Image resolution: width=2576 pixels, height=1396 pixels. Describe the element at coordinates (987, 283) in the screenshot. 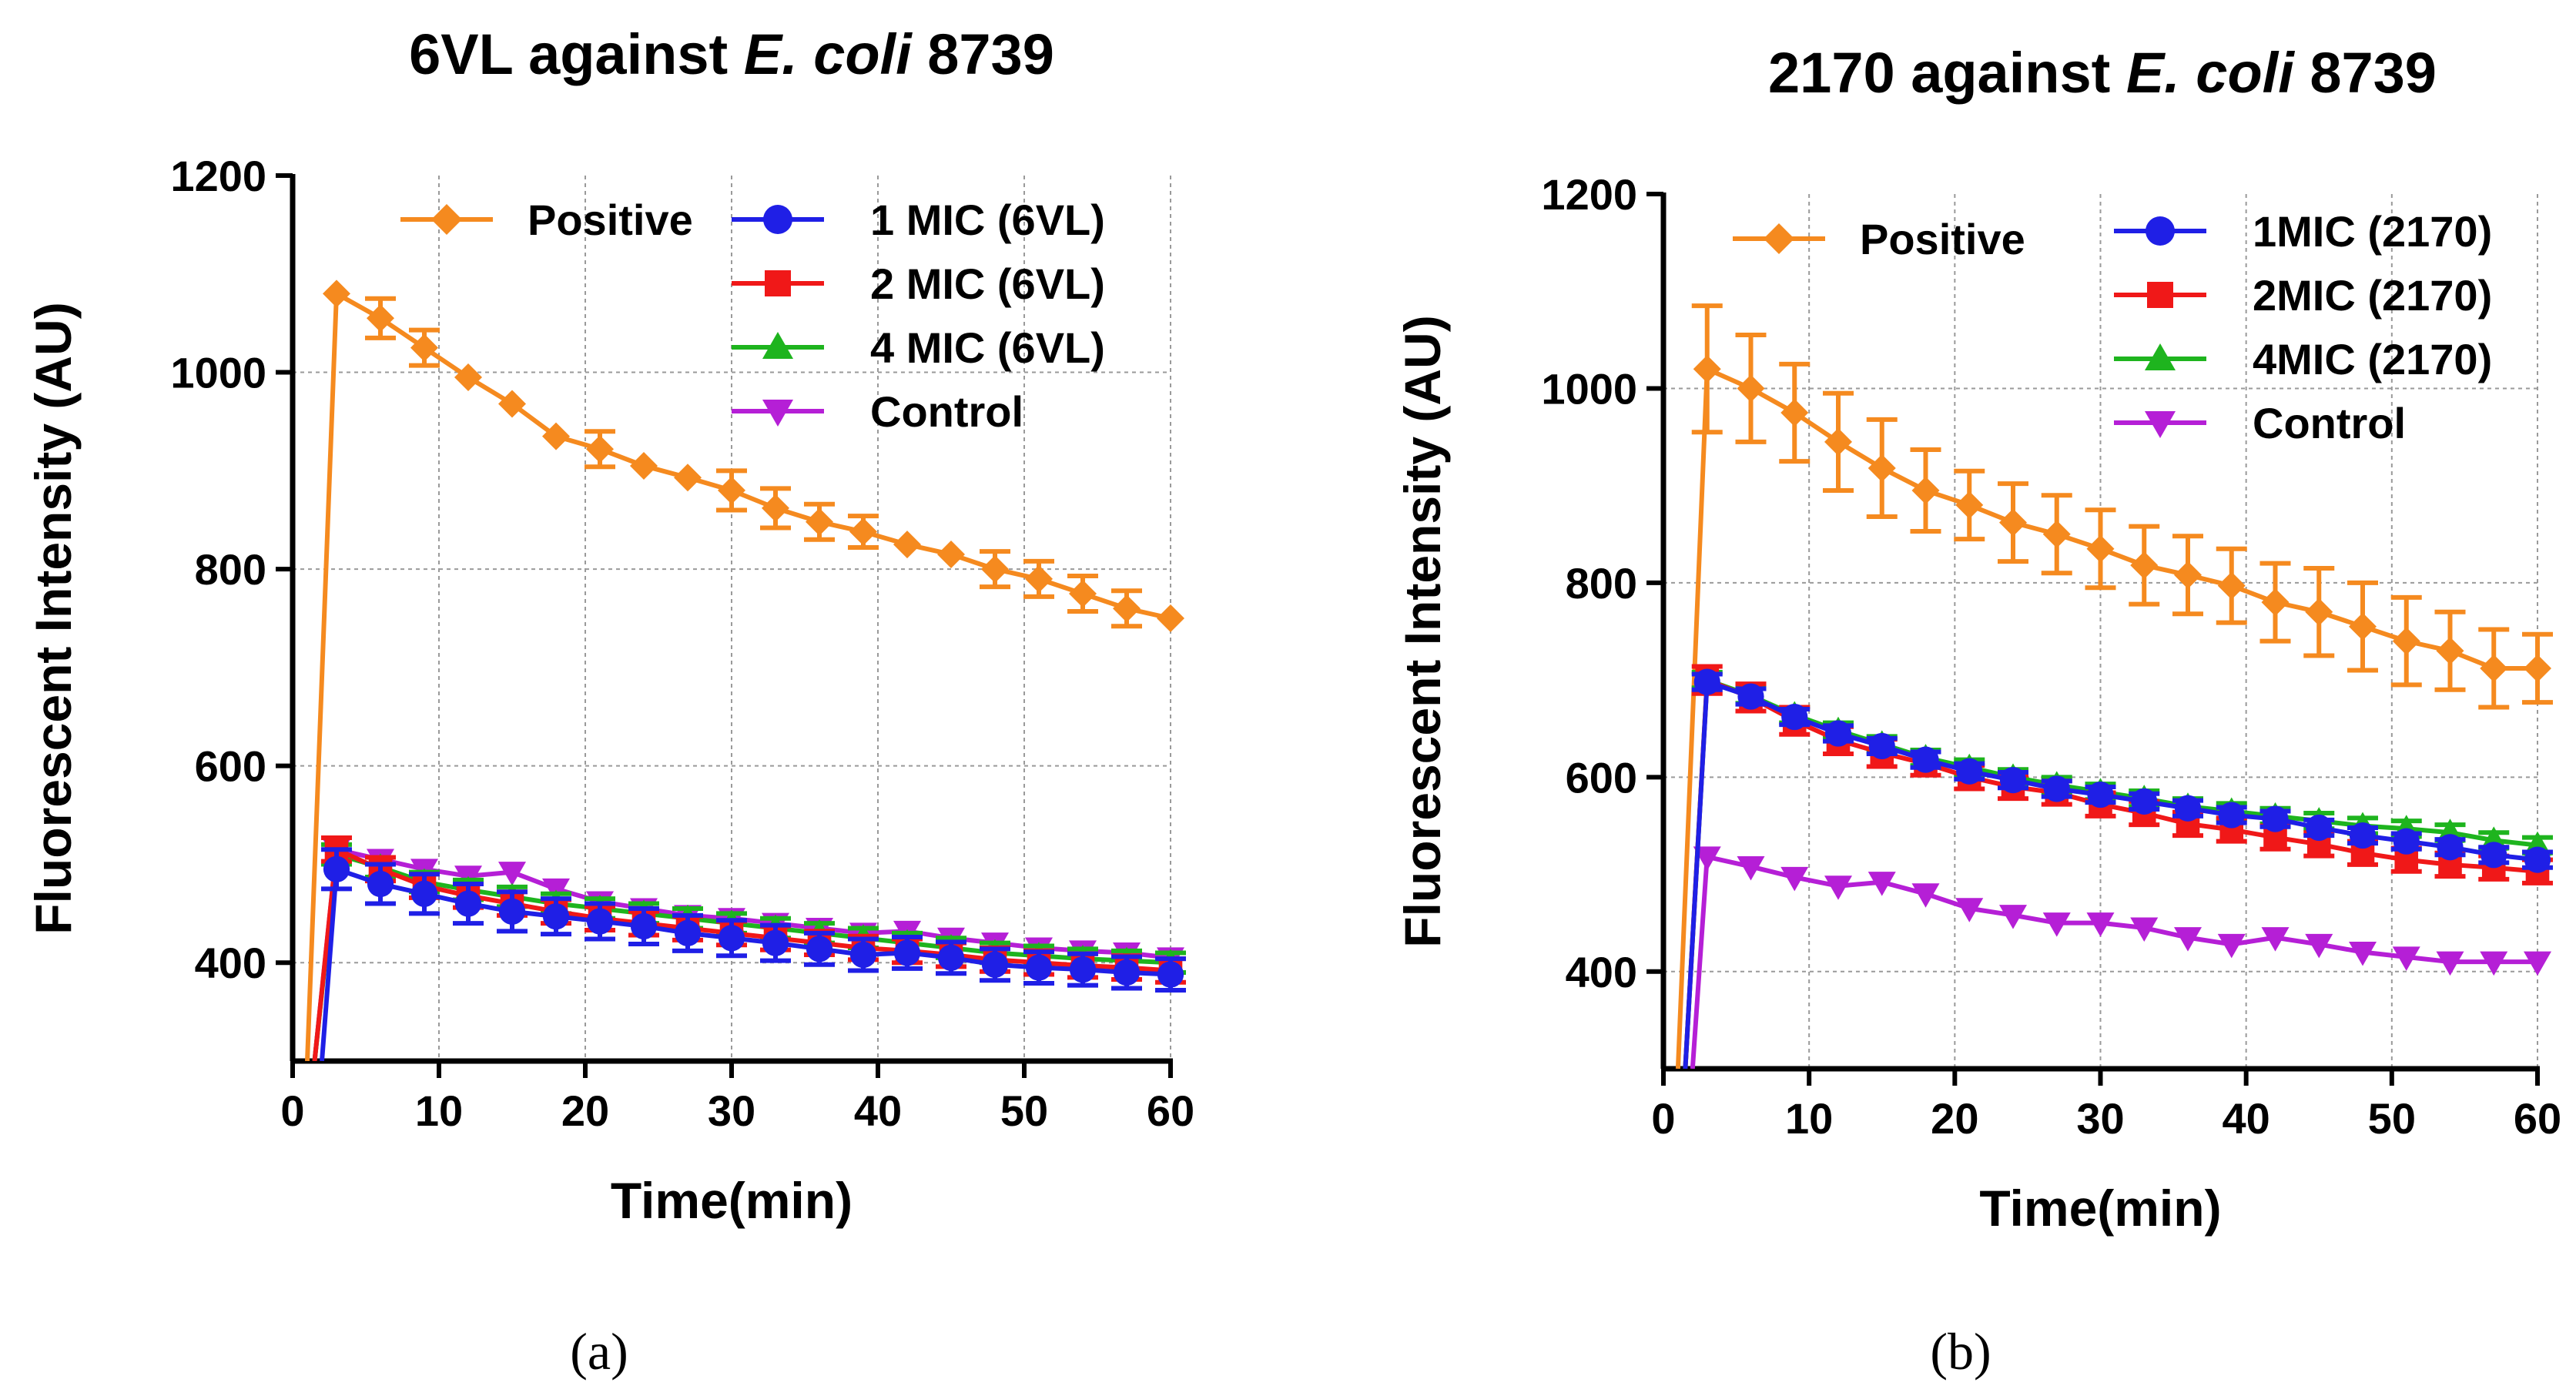

I see `legend-label: 2 MIC (6VL)` at that location.